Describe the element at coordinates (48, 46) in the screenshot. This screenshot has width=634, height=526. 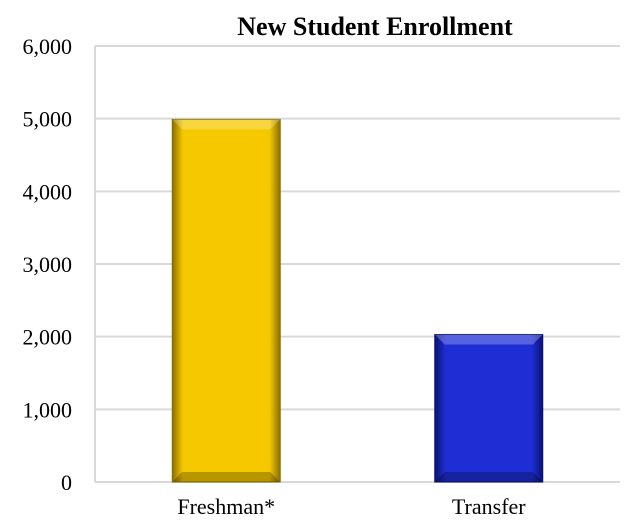
I see `y-tick-label: 6,000` at that location.